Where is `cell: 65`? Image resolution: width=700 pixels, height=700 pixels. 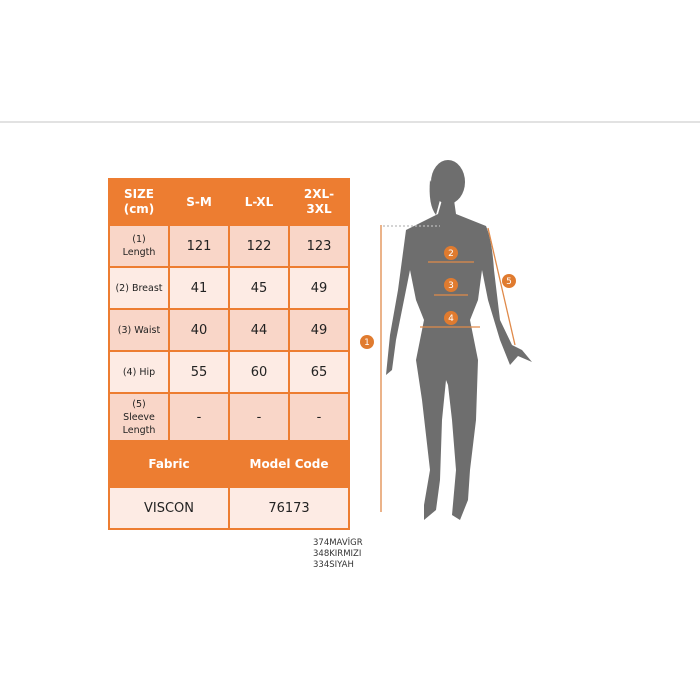
cell: 65 is located at coordinates (319, 372).